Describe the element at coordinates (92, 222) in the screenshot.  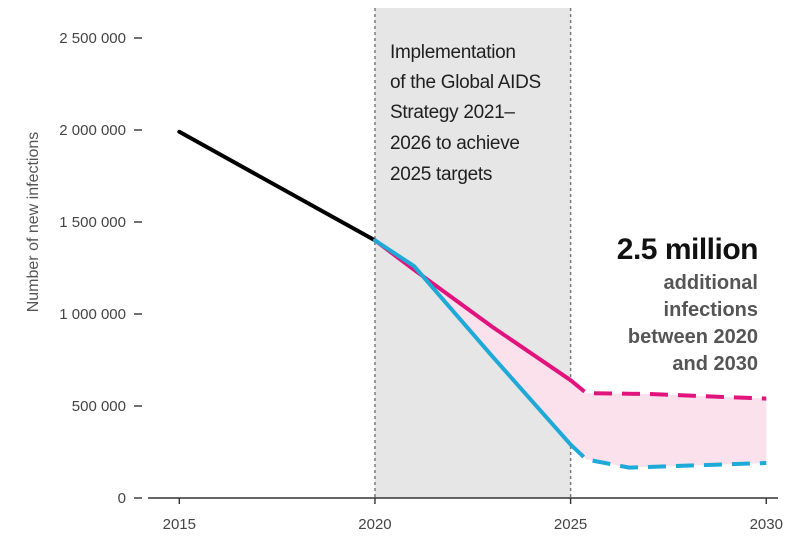
I see `y-tick-label: 1 500 000` at that location.